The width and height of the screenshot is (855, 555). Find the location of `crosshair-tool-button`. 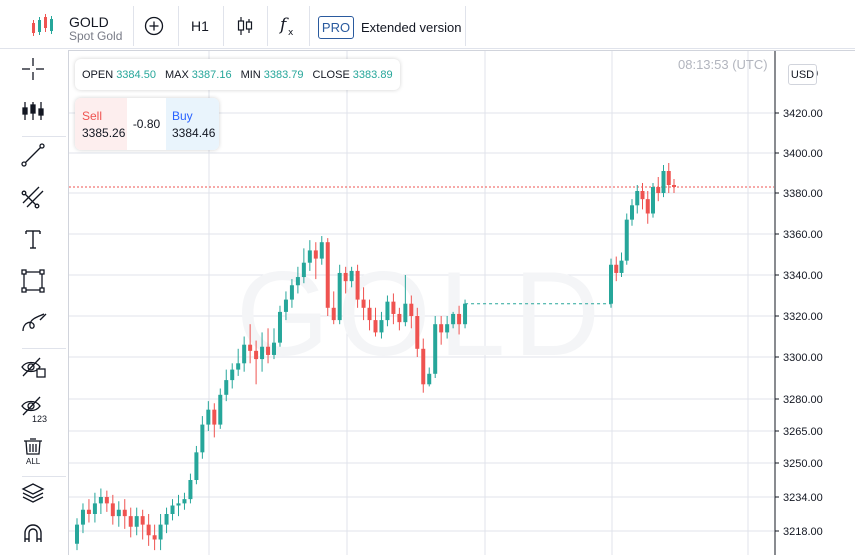

crosshair-tool-button is located at coordinates (44, 69).